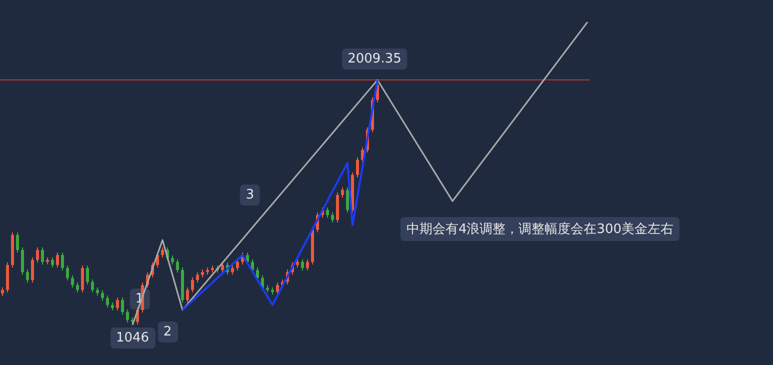 The width and height of the screenshot is (773, 365). I want to click on annotation: 3, so click(250, 195).